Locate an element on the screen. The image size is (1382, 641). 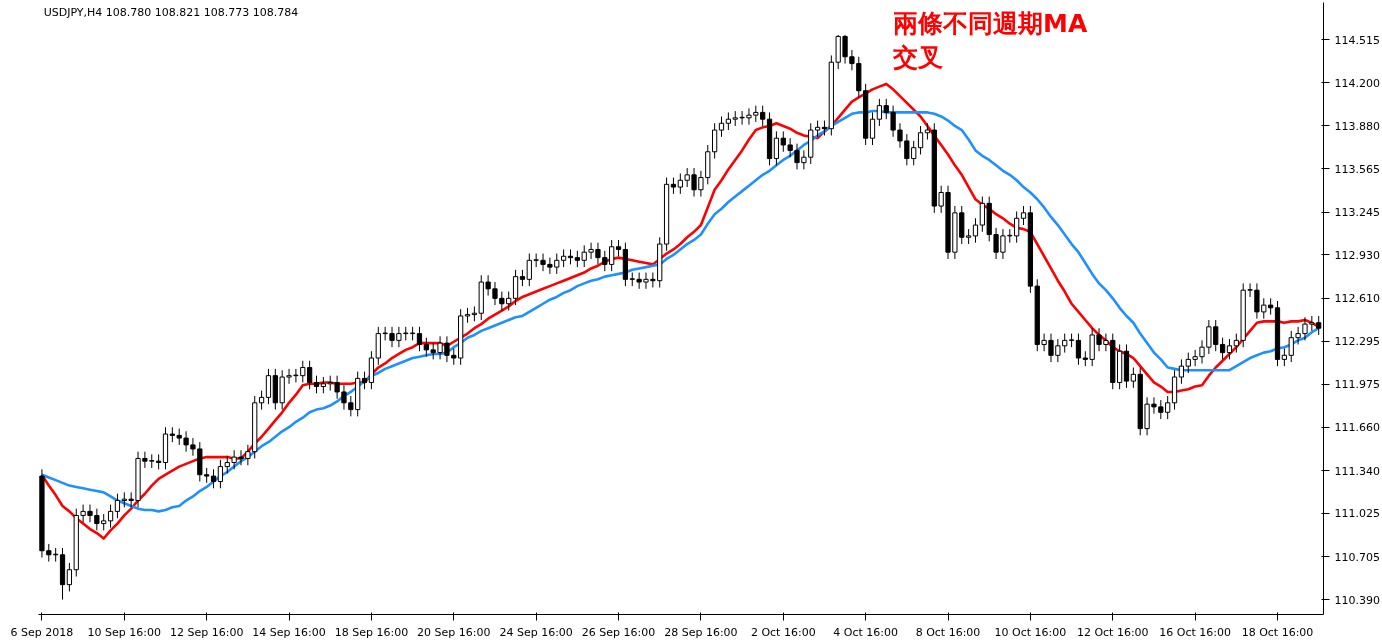
x-tick-label: 12 Oct 16:00 is located at coordinates (1112, 632).